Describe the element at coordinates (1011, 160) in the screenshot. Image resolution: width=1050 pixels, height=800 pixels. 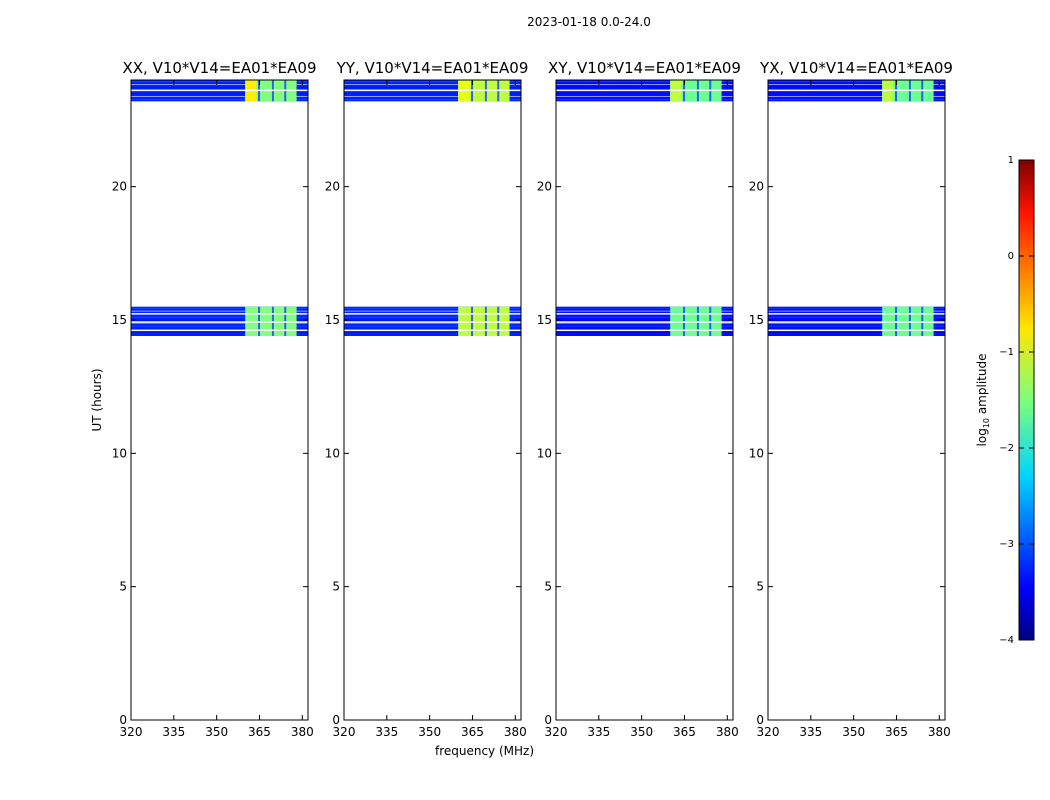
I see `colorbar-tick-label: 1` at that location.